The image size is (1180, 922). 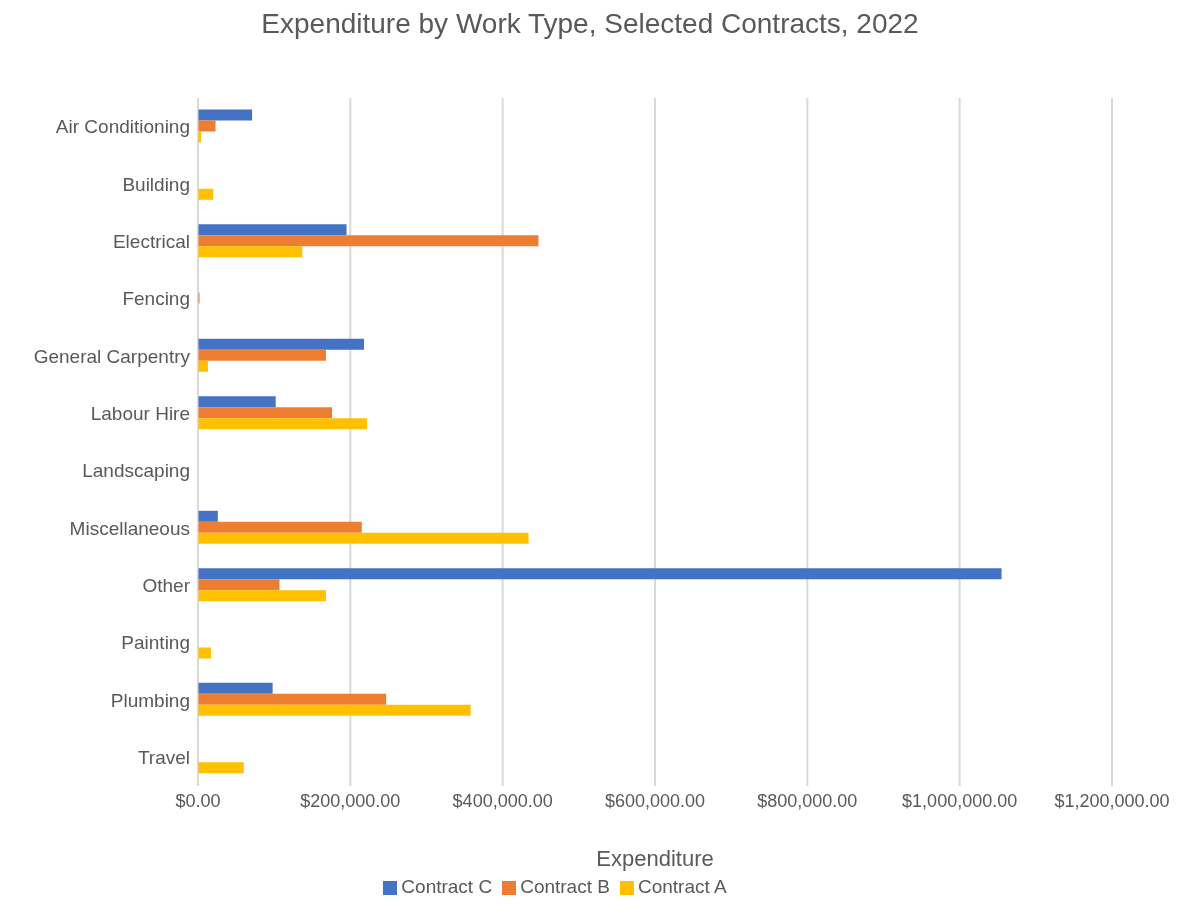 I want to click on x-tick-label: $800,000.00, so click(x=807, y=800).